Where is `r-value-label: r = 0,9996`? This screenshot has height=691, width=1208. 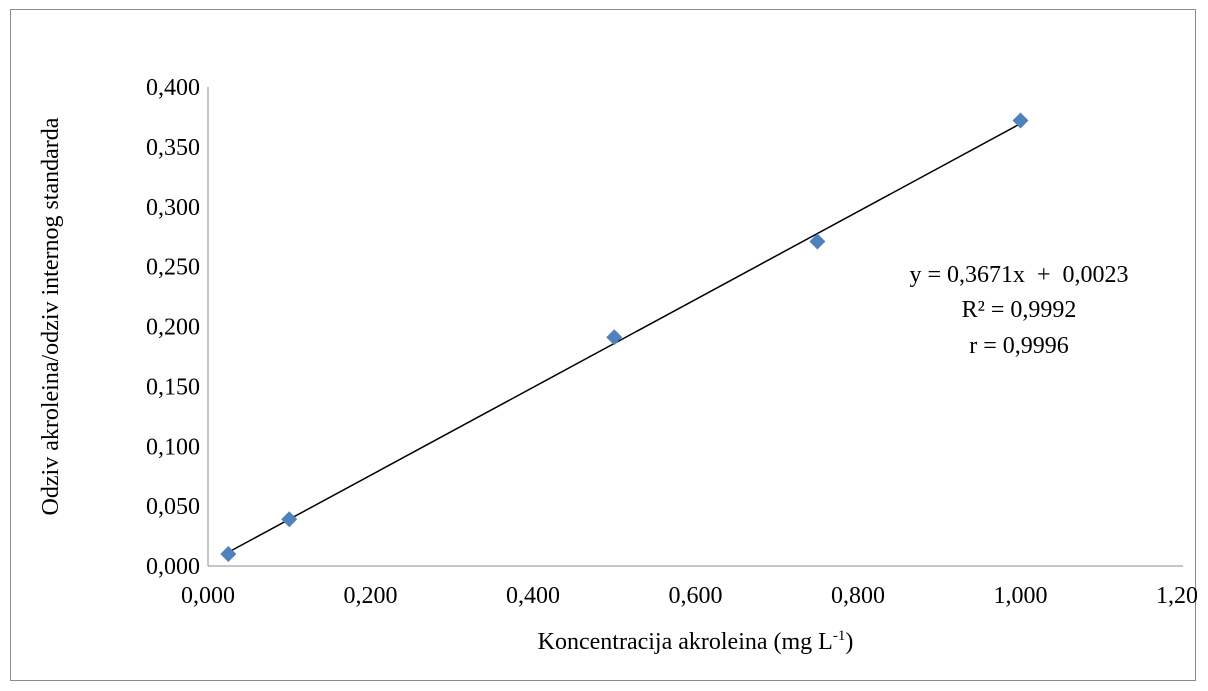 r-value-label: r = 0,9996 is located at coordinates (1019, 346).